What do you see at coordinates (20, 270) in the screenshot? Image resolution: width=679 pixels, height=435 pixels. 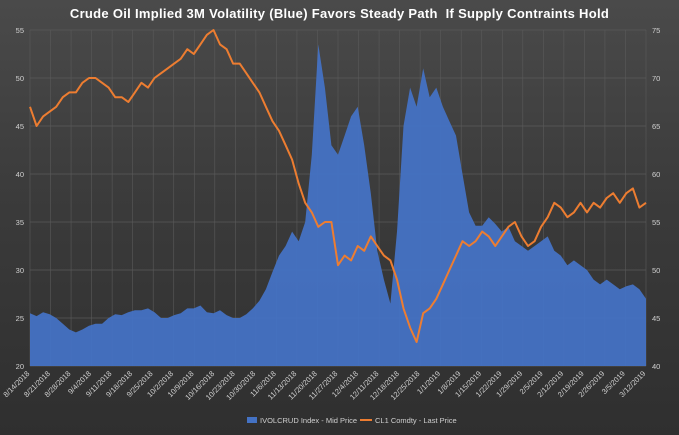 I see `left-tick-label: 30` at bounding box center [20, 270].